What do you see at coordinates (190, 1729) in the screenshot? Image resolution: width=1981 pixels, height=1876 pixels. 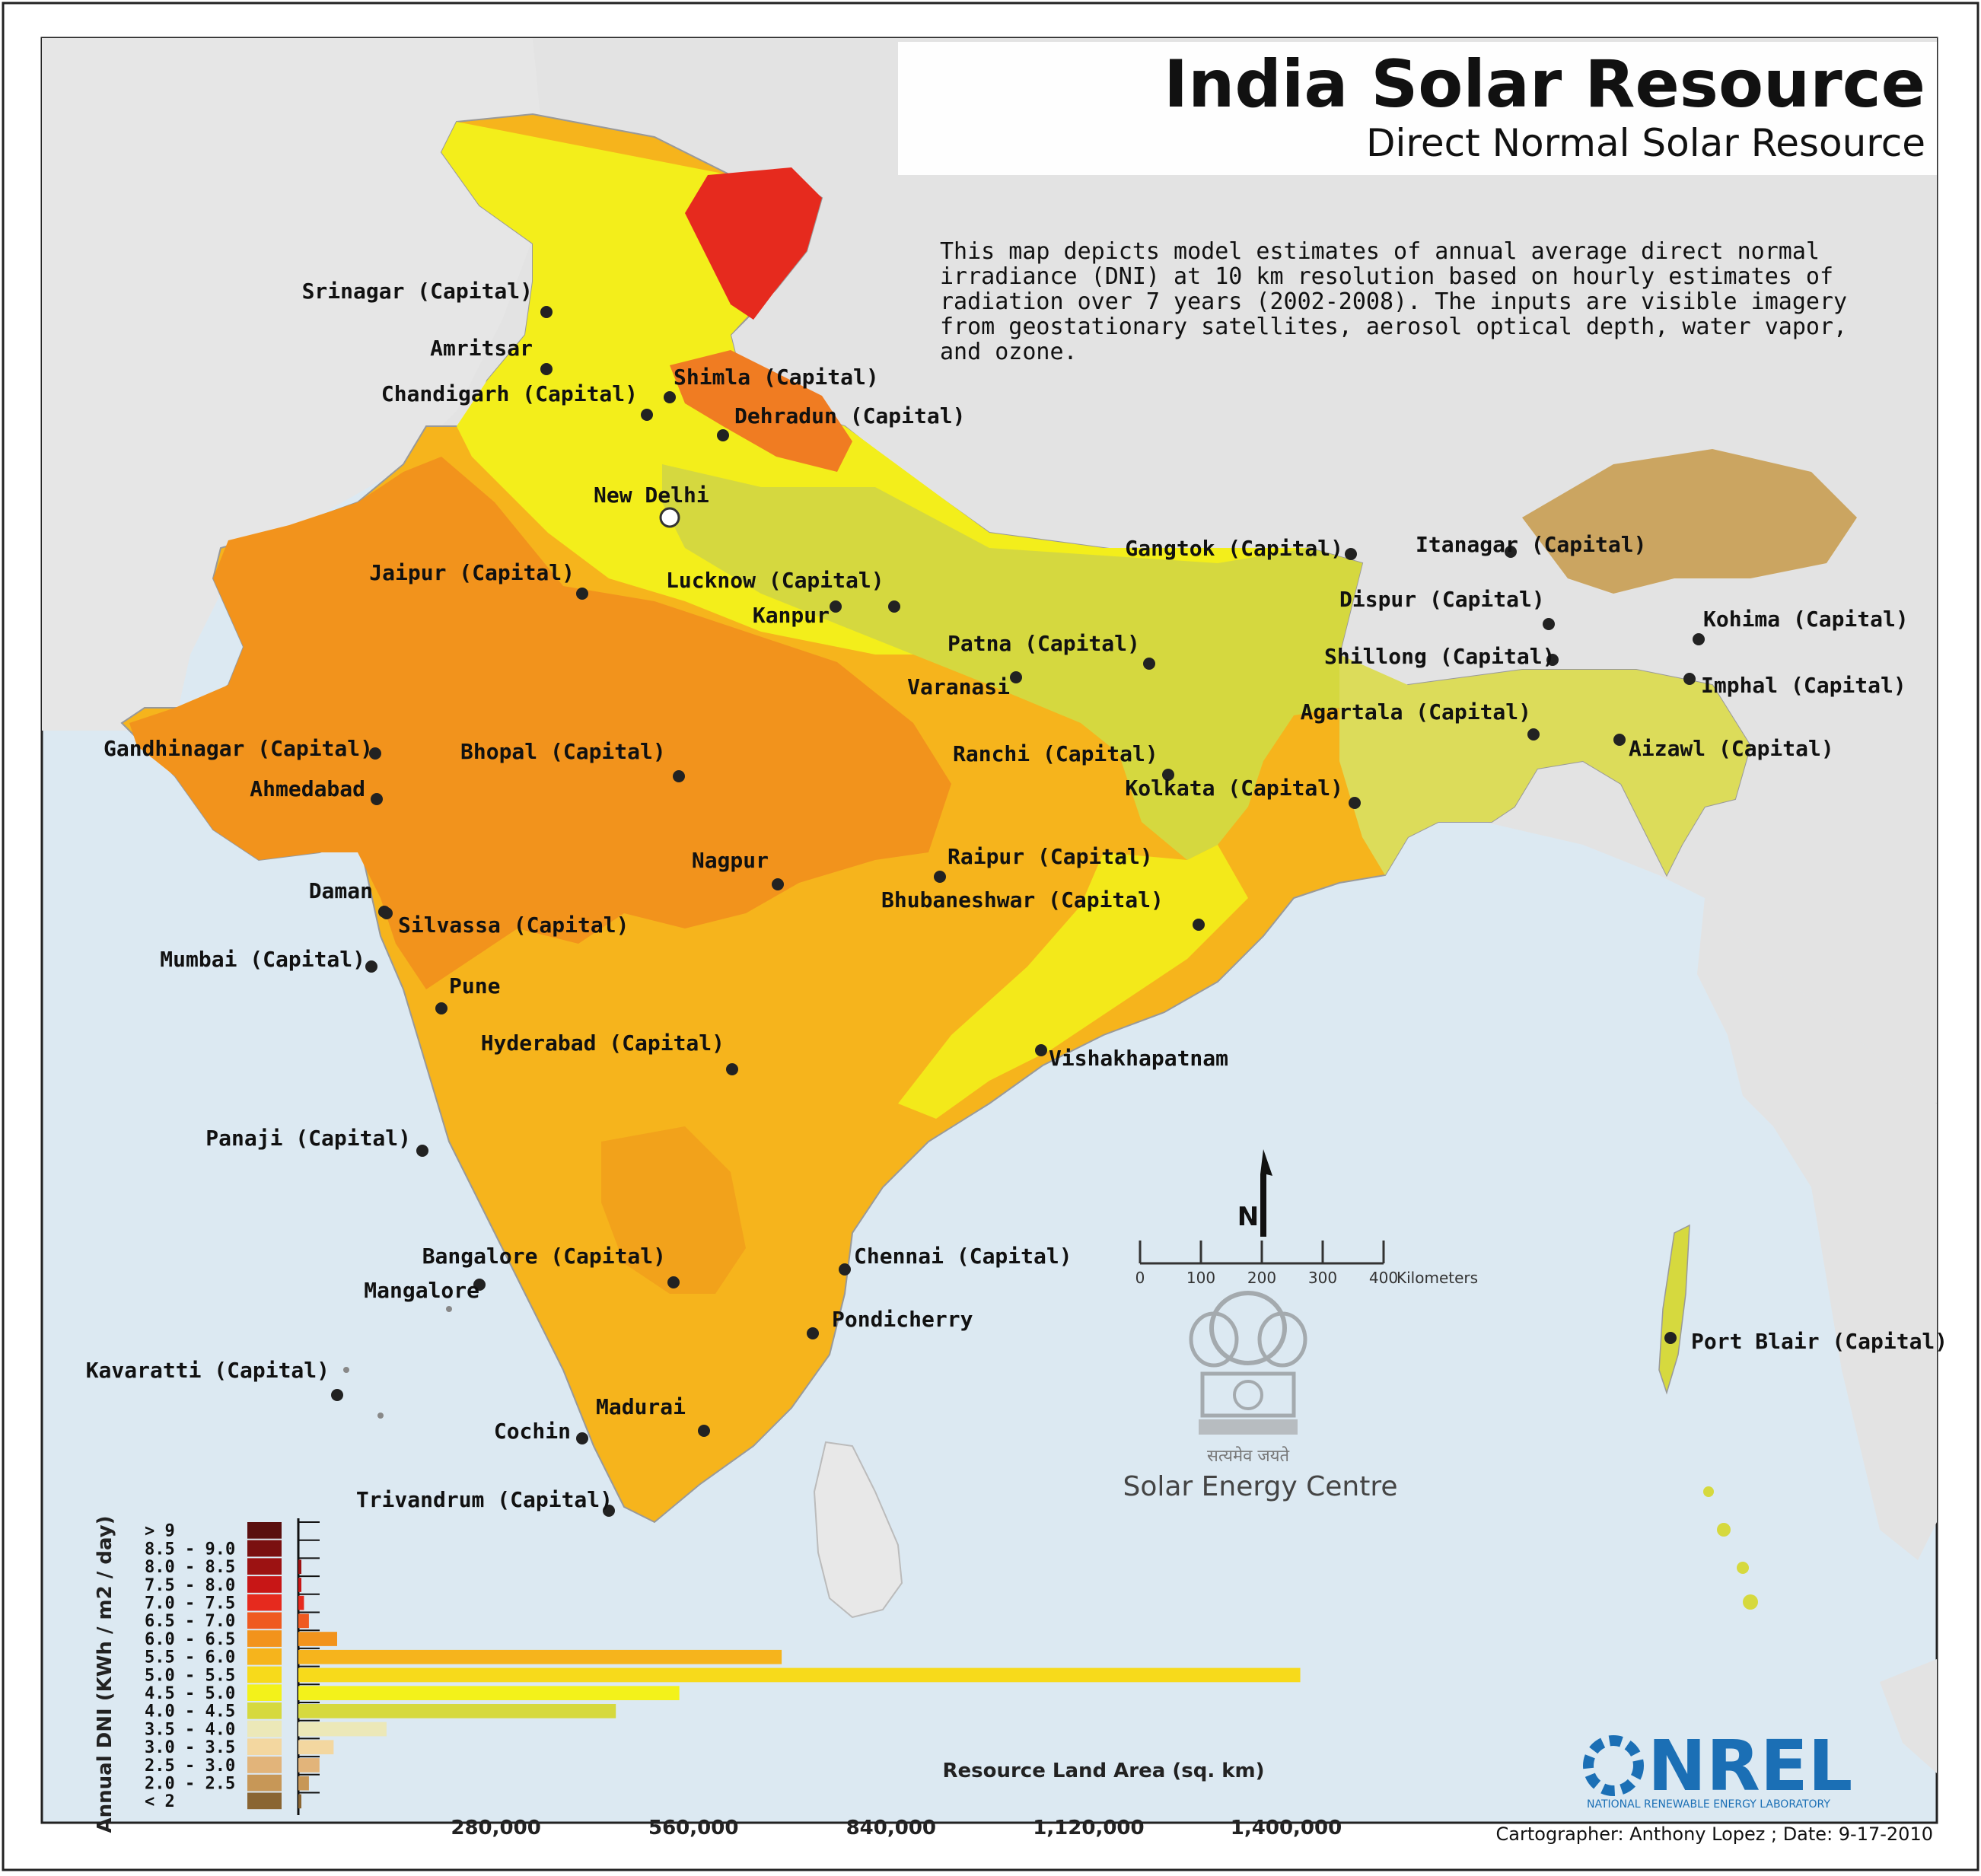 I see `legend-class-label: 3.5 - 4.0` at bounding box center [190, 1729].